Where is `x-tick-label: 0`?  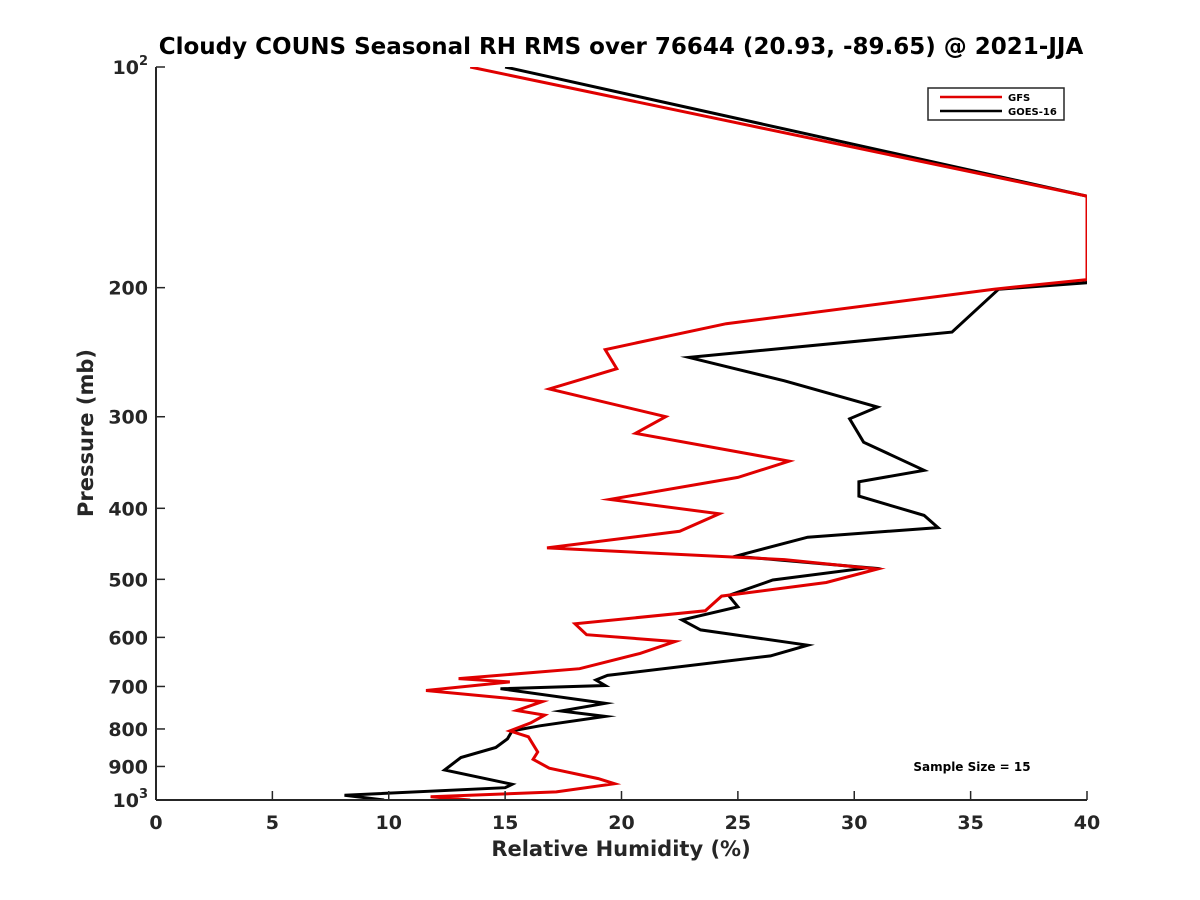
x-tick-label: 0 is located at coordinates (155, 823).